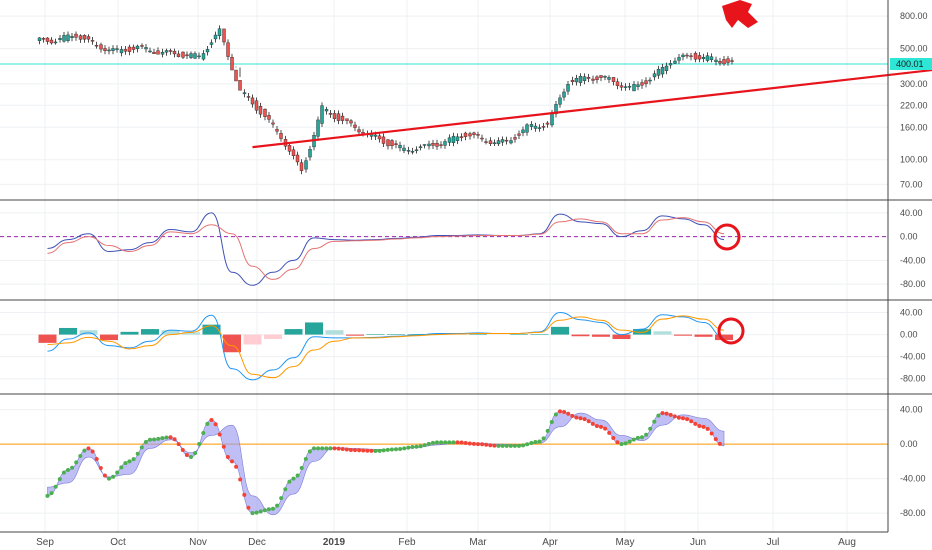 This screenshot has height=550, width=932. I want to click on y-tick-label: -80.00, so click(913, 513).